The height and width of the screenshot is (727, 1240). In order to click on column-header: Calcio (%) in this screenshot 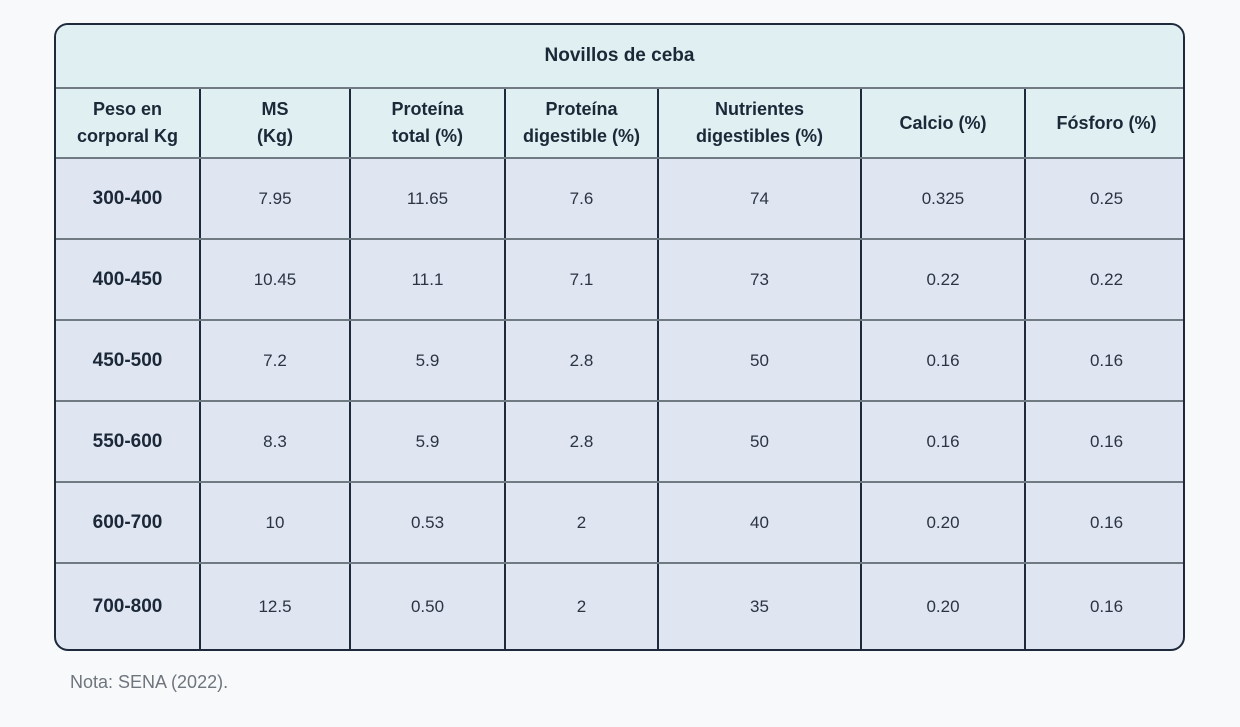, I will do `click(943, 124)`.